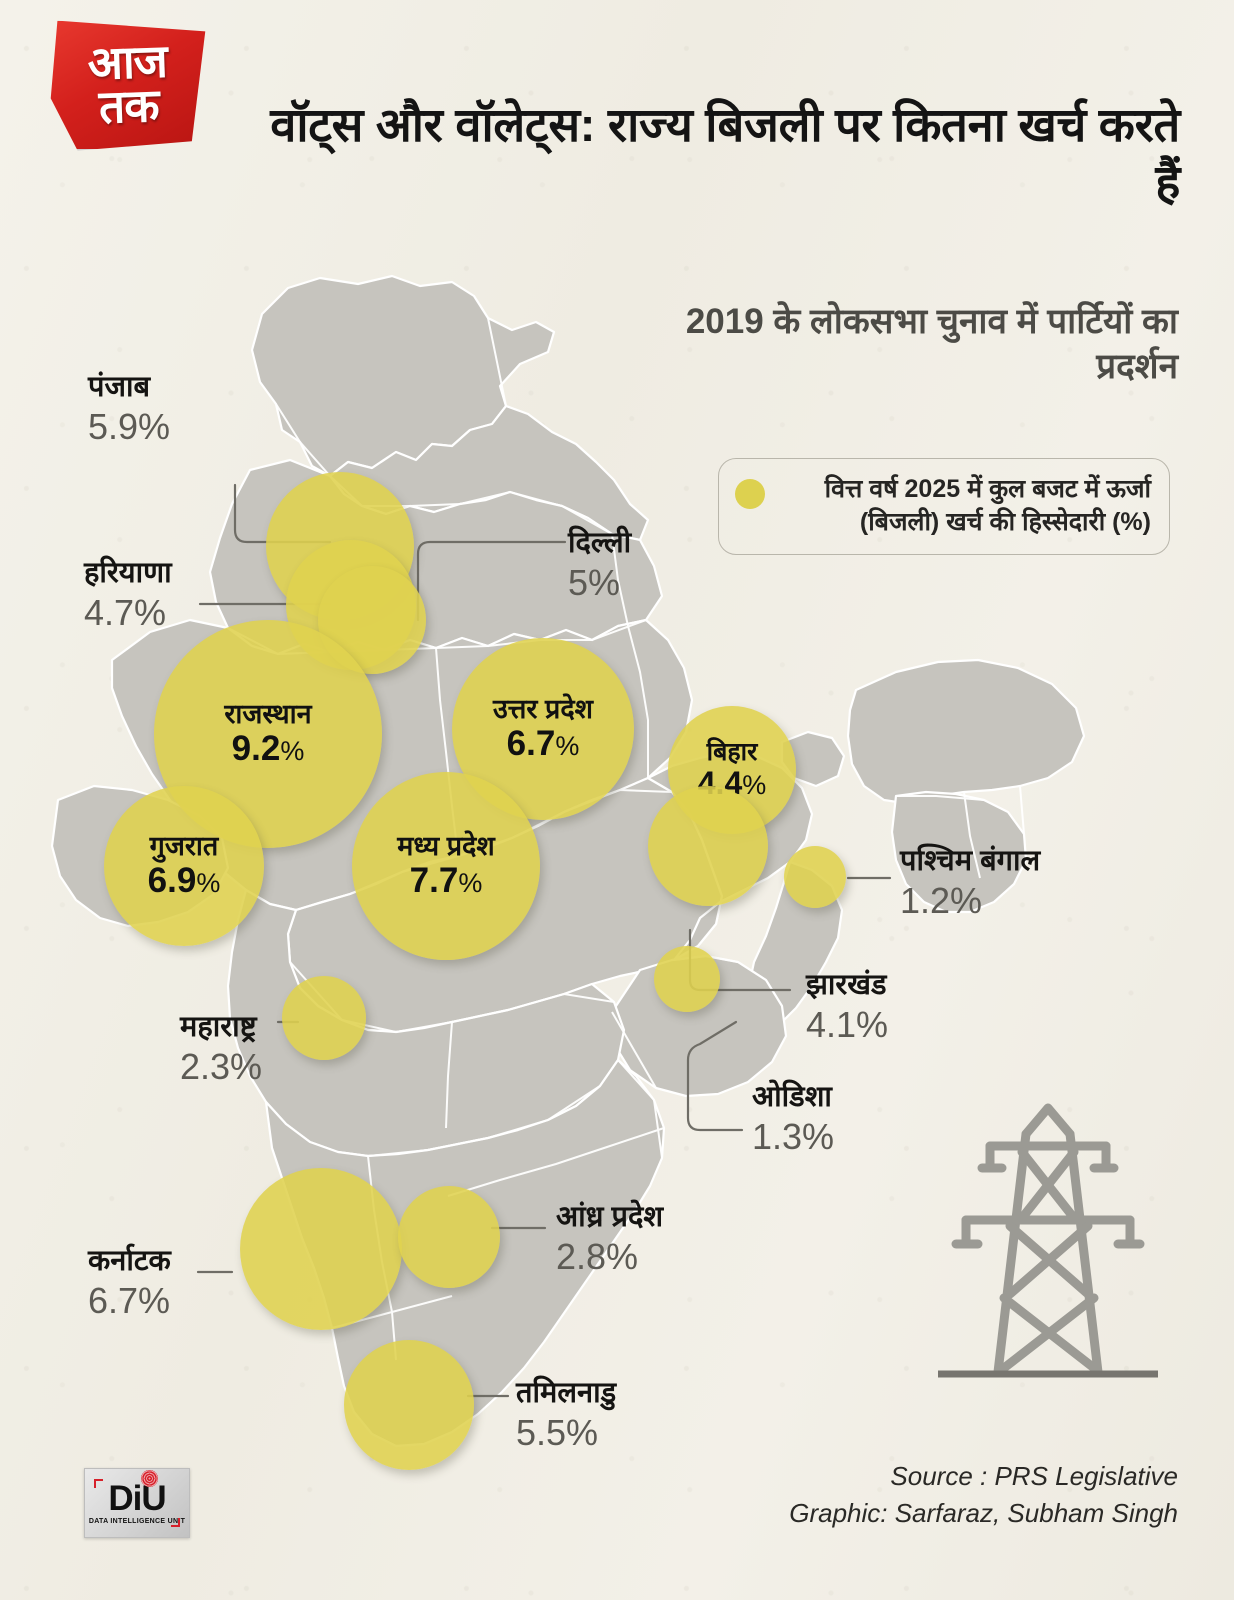  I want to click on fingerprint-icon, so click(150, 1478).